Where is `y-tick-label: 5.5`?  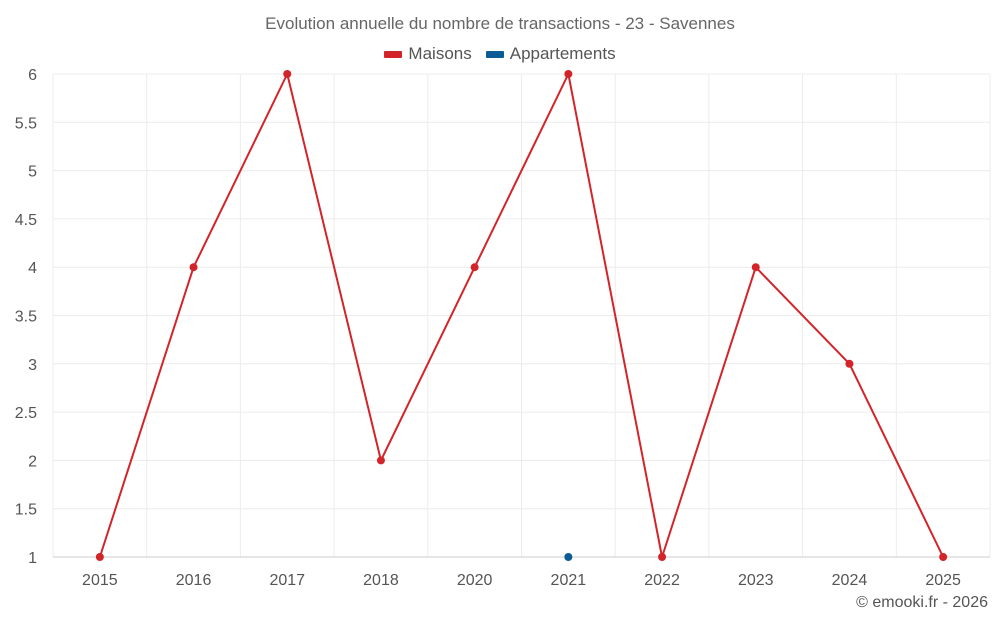 y-tick-label: 5.5 is located at coordinates (26, 123).